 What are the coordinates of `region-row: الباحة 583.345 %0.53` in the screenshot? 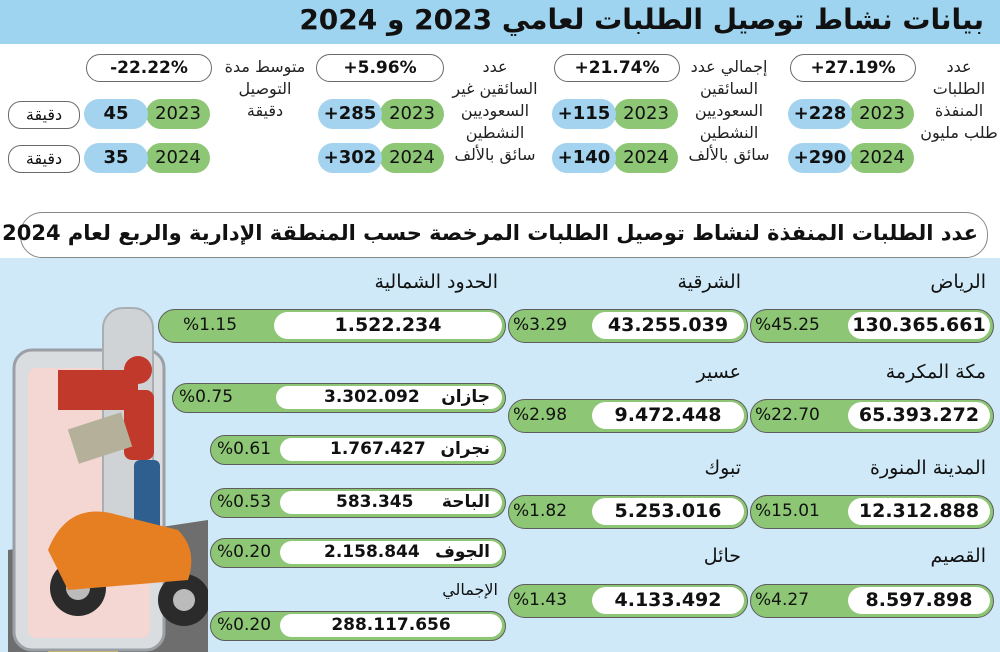 It's located at (358, 503).